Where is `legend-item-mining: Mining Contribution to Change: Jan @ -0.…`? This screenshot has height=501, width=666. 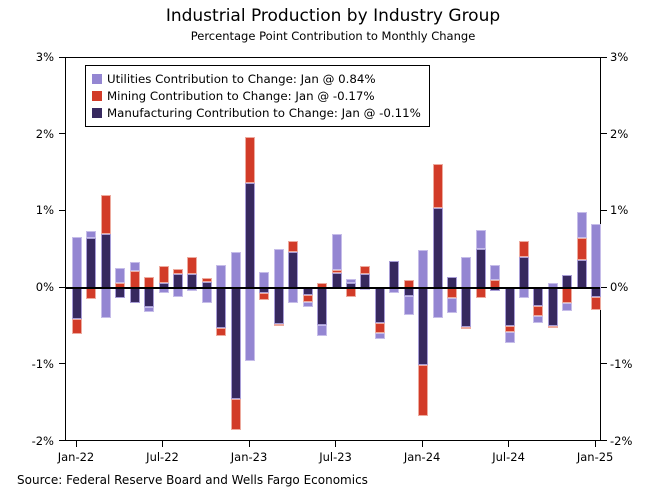 legend-item-mining: Mining Contribution to Change: Jan @ -0.… is located at coordinates (256, 95).